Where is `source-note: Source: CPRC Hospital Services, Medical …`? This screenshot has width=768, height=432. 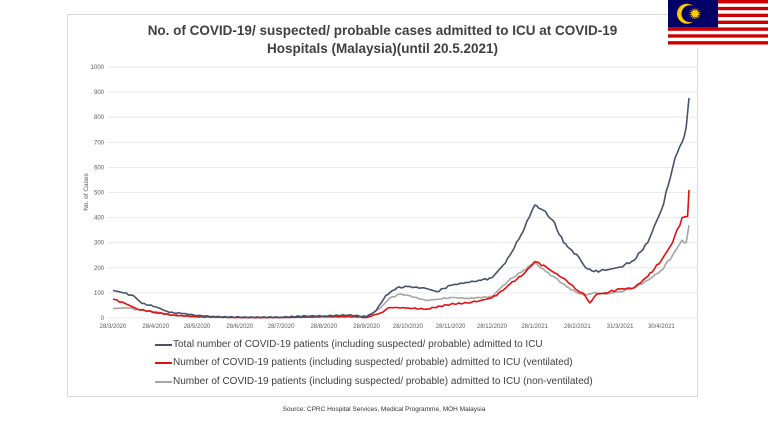
source-note: Source: CPRC Hospital Services, Medical … is located at coordinates (384, 409).